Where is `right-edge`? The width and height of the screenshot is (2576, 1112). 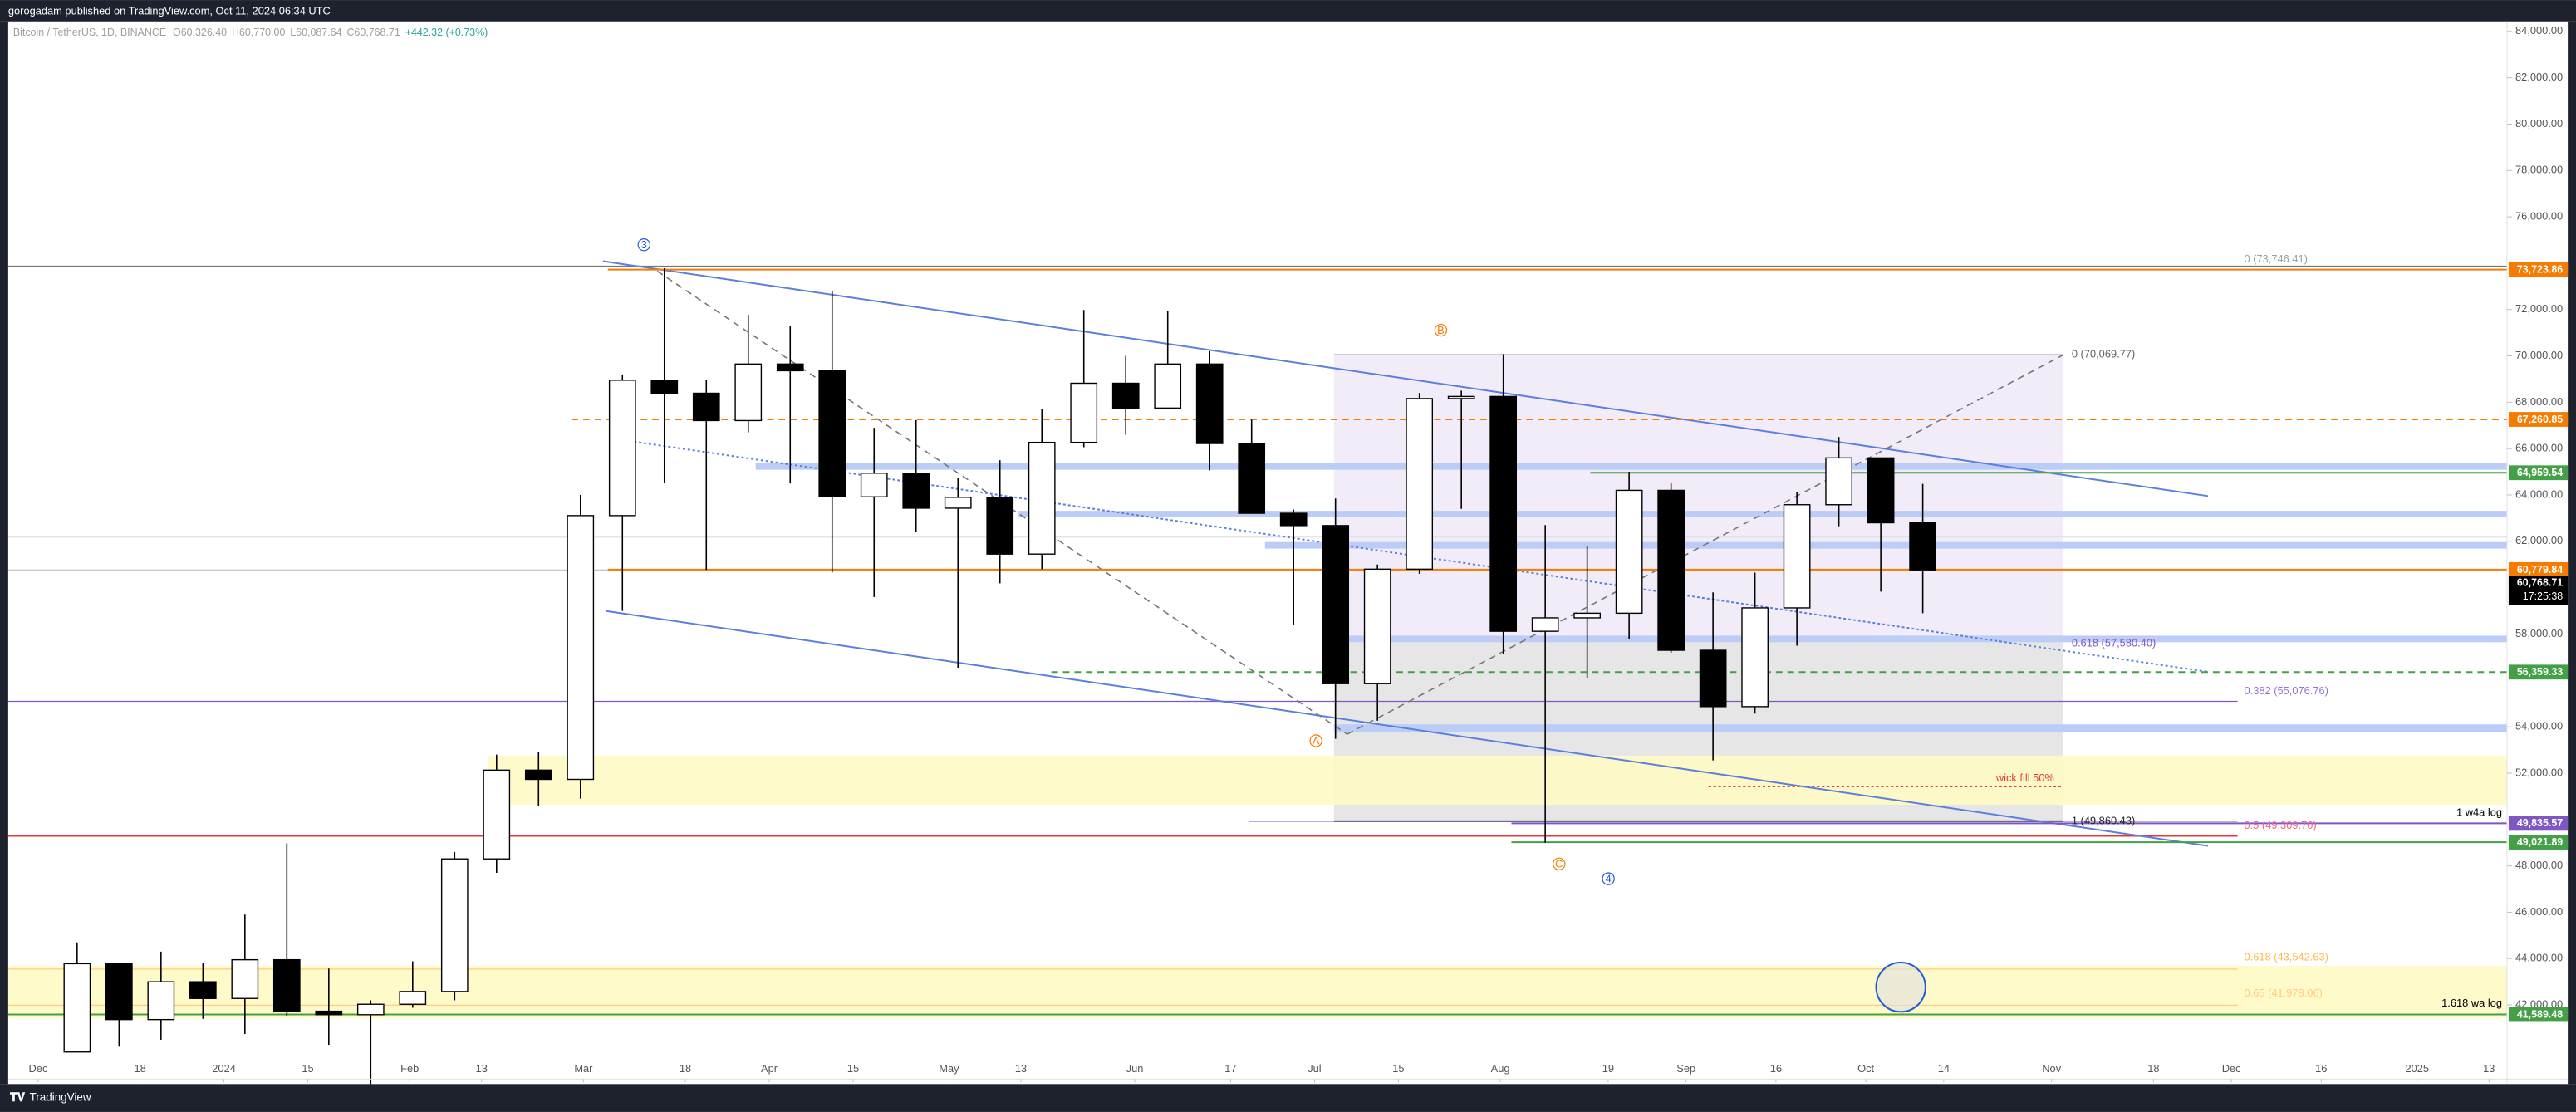 right-edge is located at coordinates (2572, 553).